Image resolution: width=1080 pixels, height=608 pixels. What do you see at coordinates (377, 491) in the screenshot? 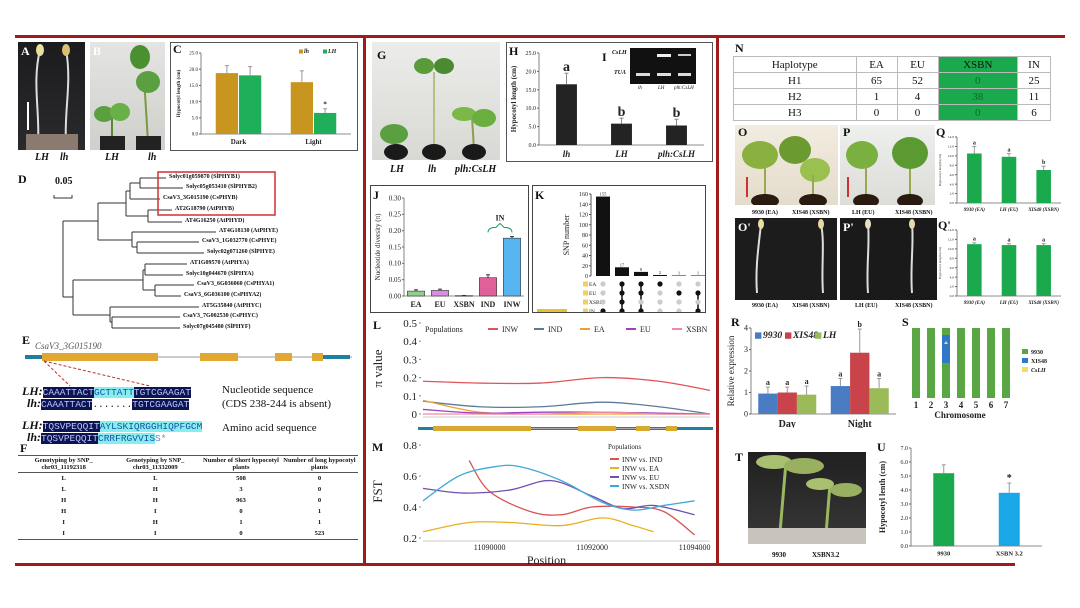
I see `y-axis-label: FST` at bounding box center [377, 491].